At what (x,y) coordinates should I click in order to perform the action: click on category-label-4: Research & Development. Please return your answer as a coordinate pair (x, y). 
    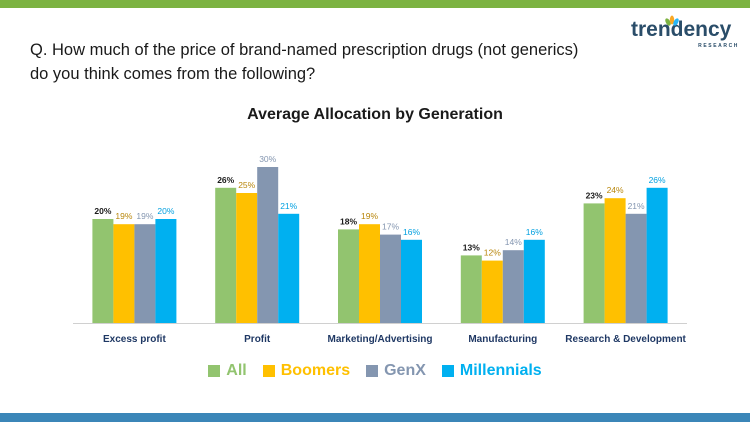
    Looking at the image, I should click on (625, 339).